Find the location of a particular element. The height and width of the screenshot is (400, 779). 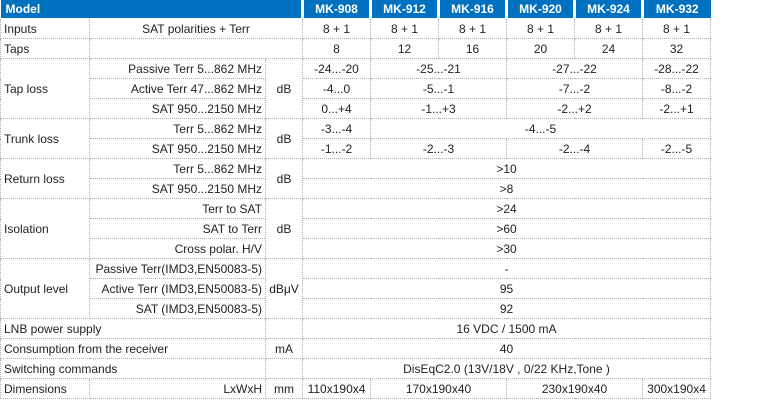

tap-loss-passive-mk932: -28...-22 is located at coordinates (677, 68).